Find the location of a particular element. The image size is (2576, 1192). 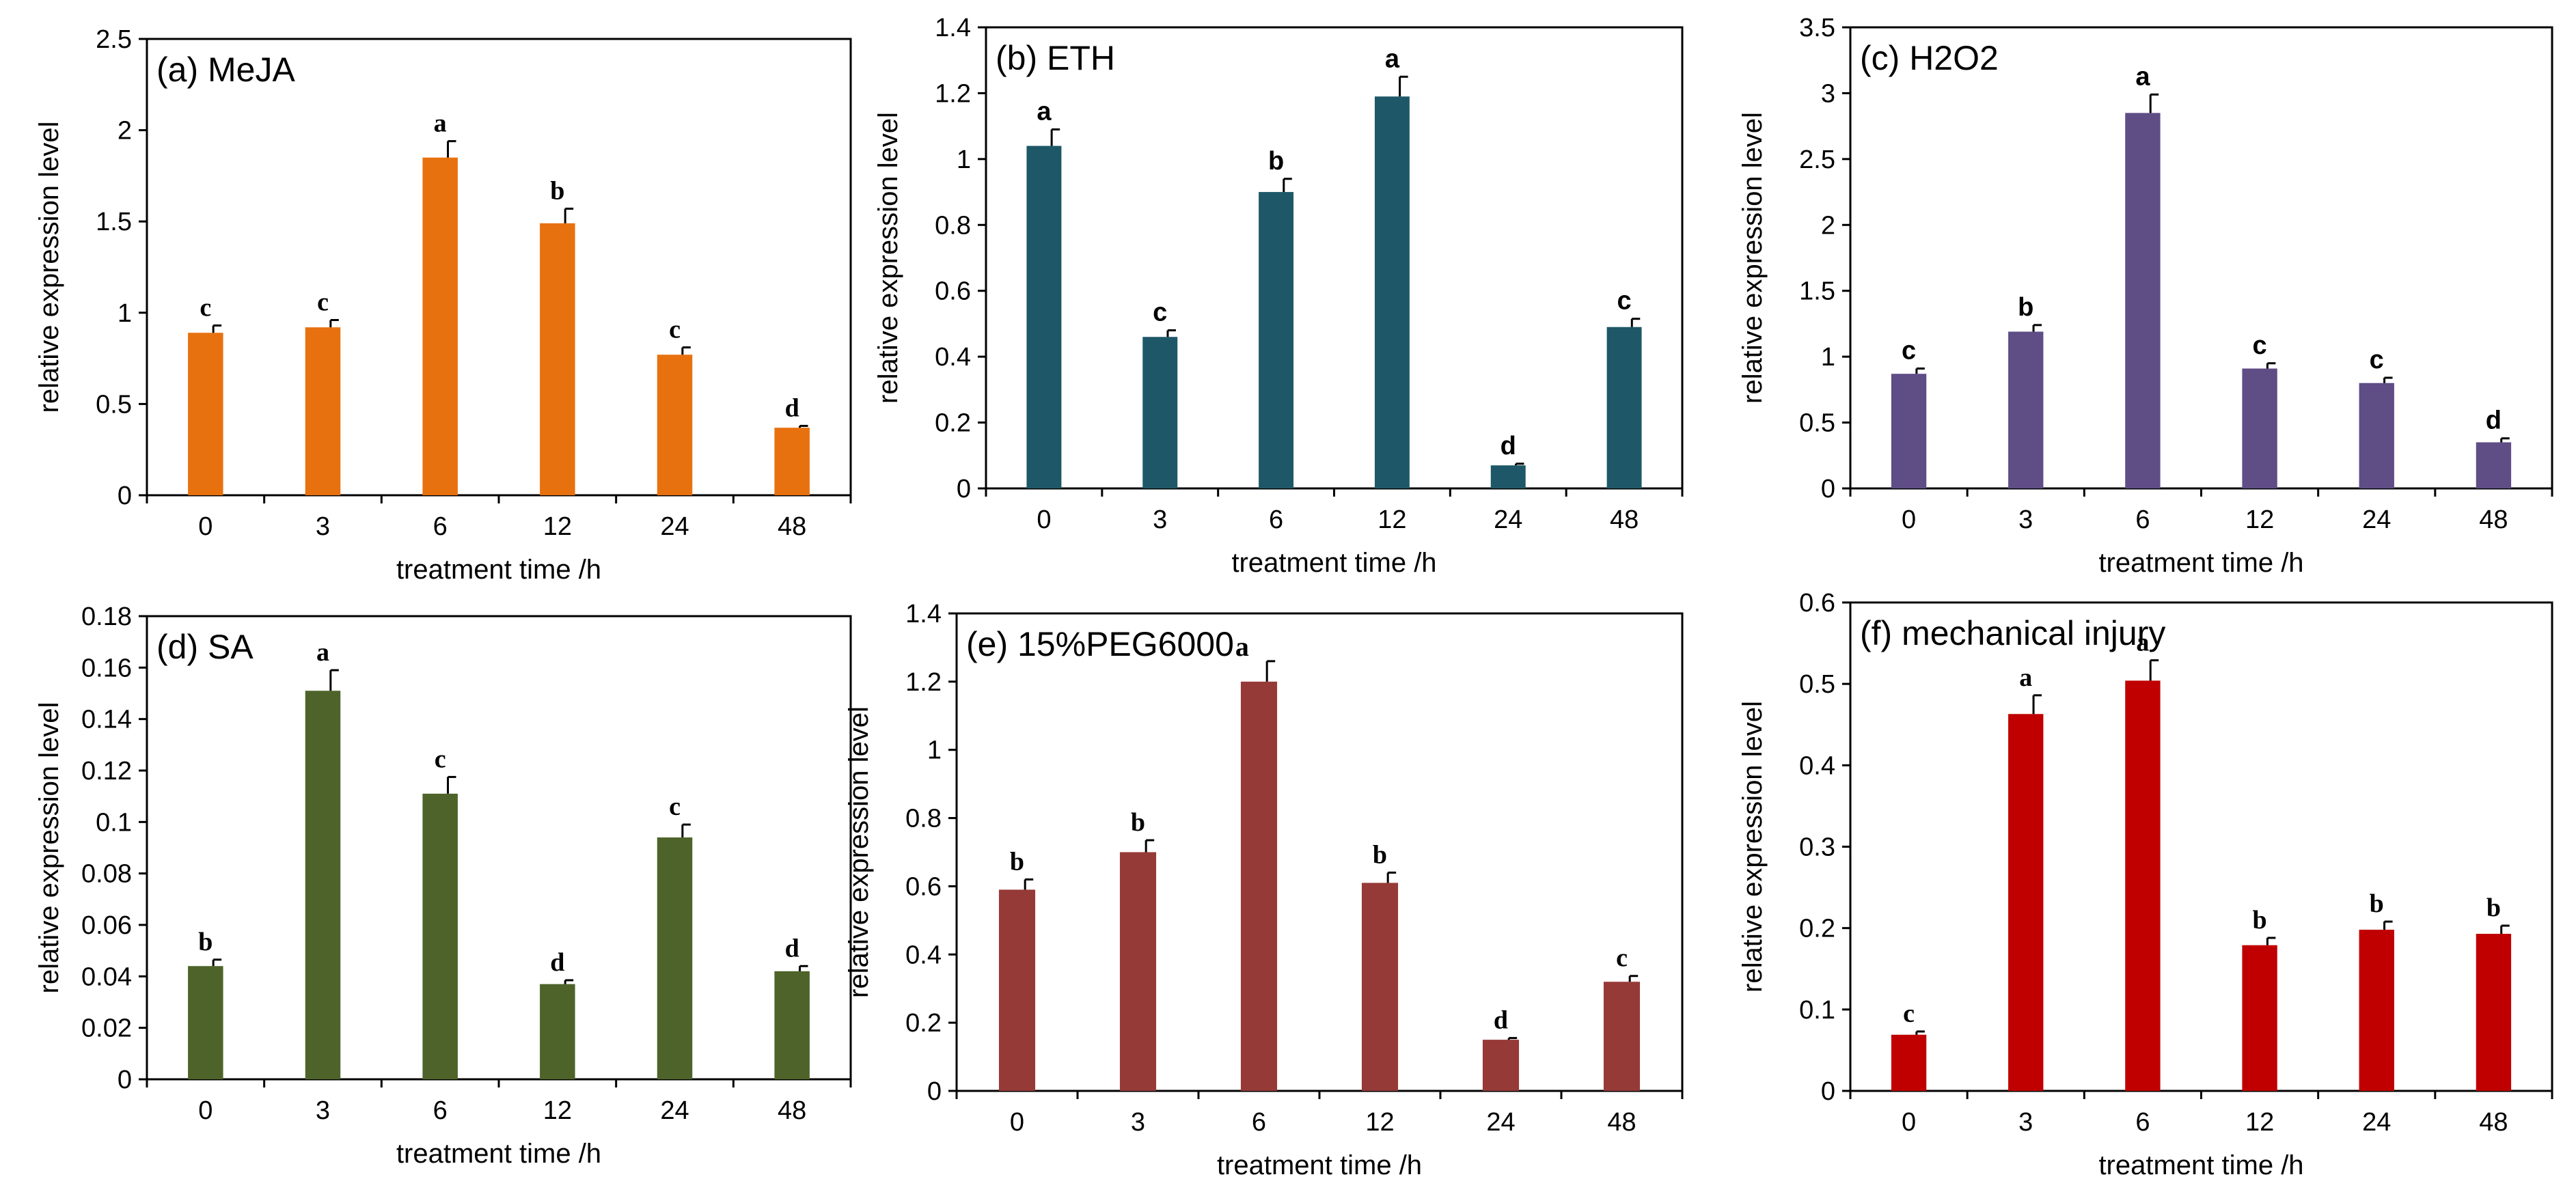

y-tick-label: 1 is located at coordinates (964, 160).